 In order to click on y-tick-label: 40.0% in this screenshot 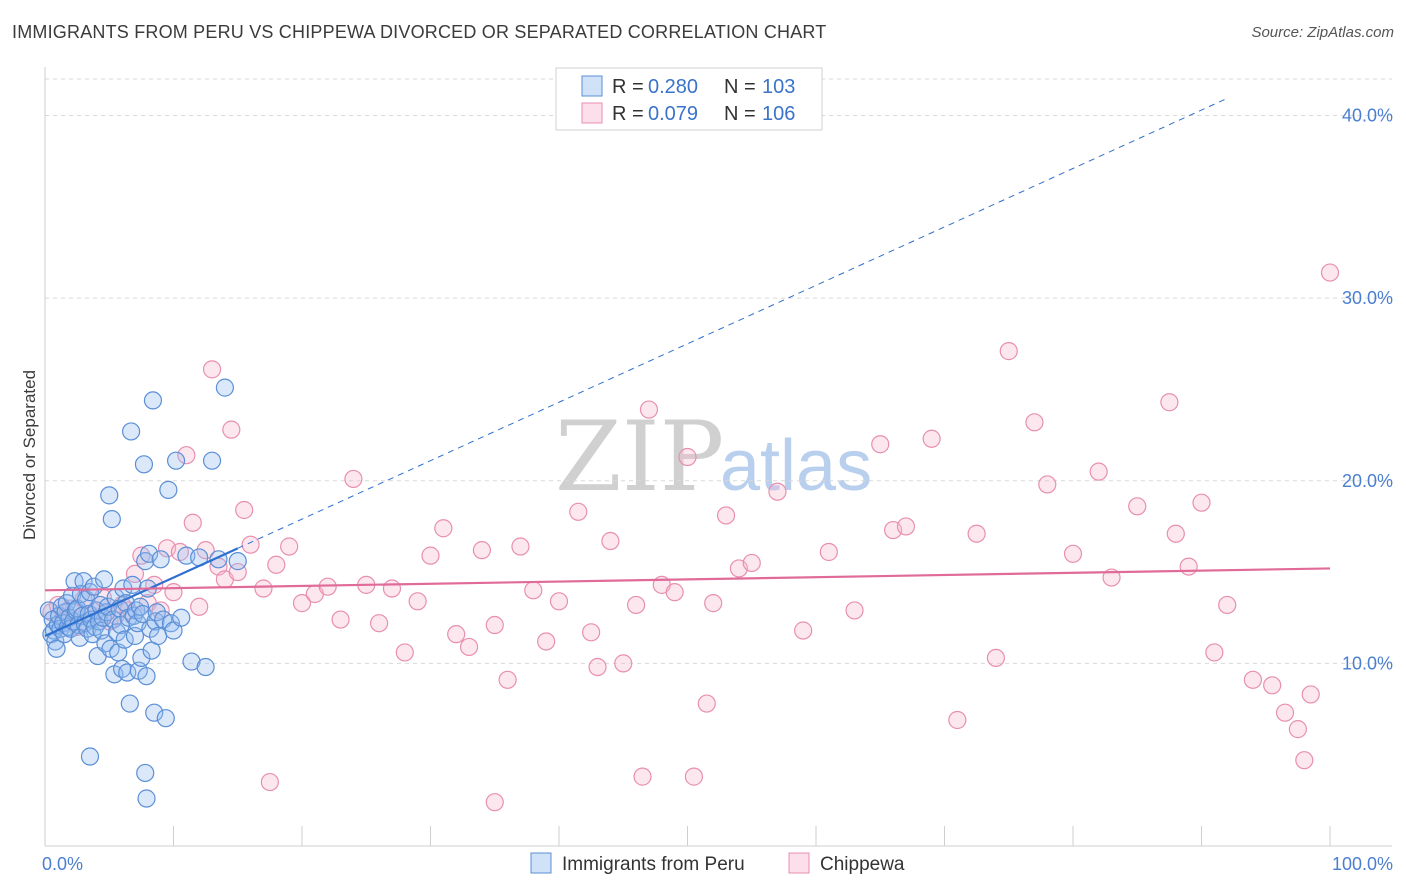, I will do `click(1367, 116)`.